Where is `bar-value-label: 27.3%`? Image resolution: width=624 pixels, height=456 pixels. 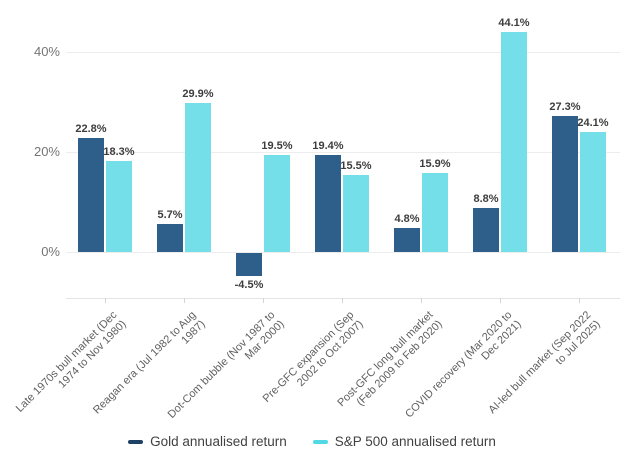 bar-value-label: 27.3% is located at coordinates (565, 106).